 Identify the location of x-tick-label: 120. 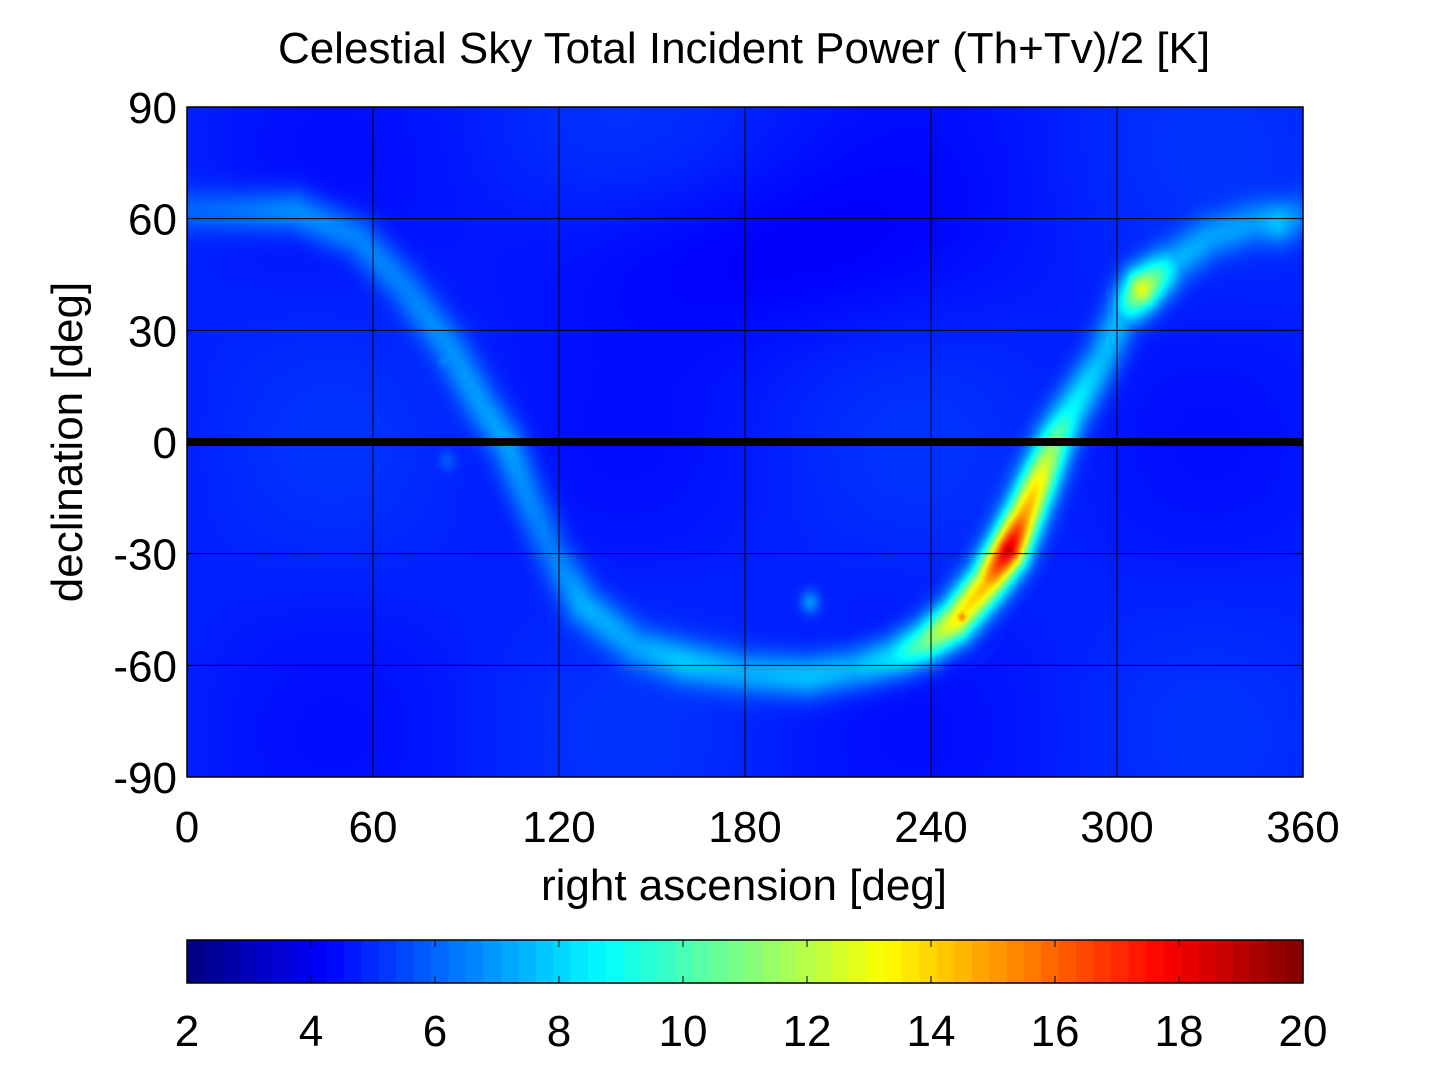
(558, 827).